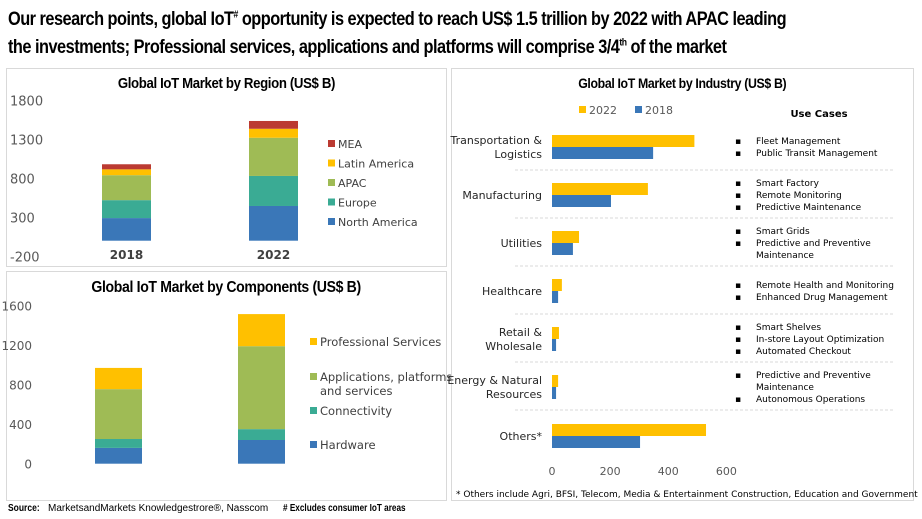  I want to click on legend-label-2018: 2018, so click(659, 110).